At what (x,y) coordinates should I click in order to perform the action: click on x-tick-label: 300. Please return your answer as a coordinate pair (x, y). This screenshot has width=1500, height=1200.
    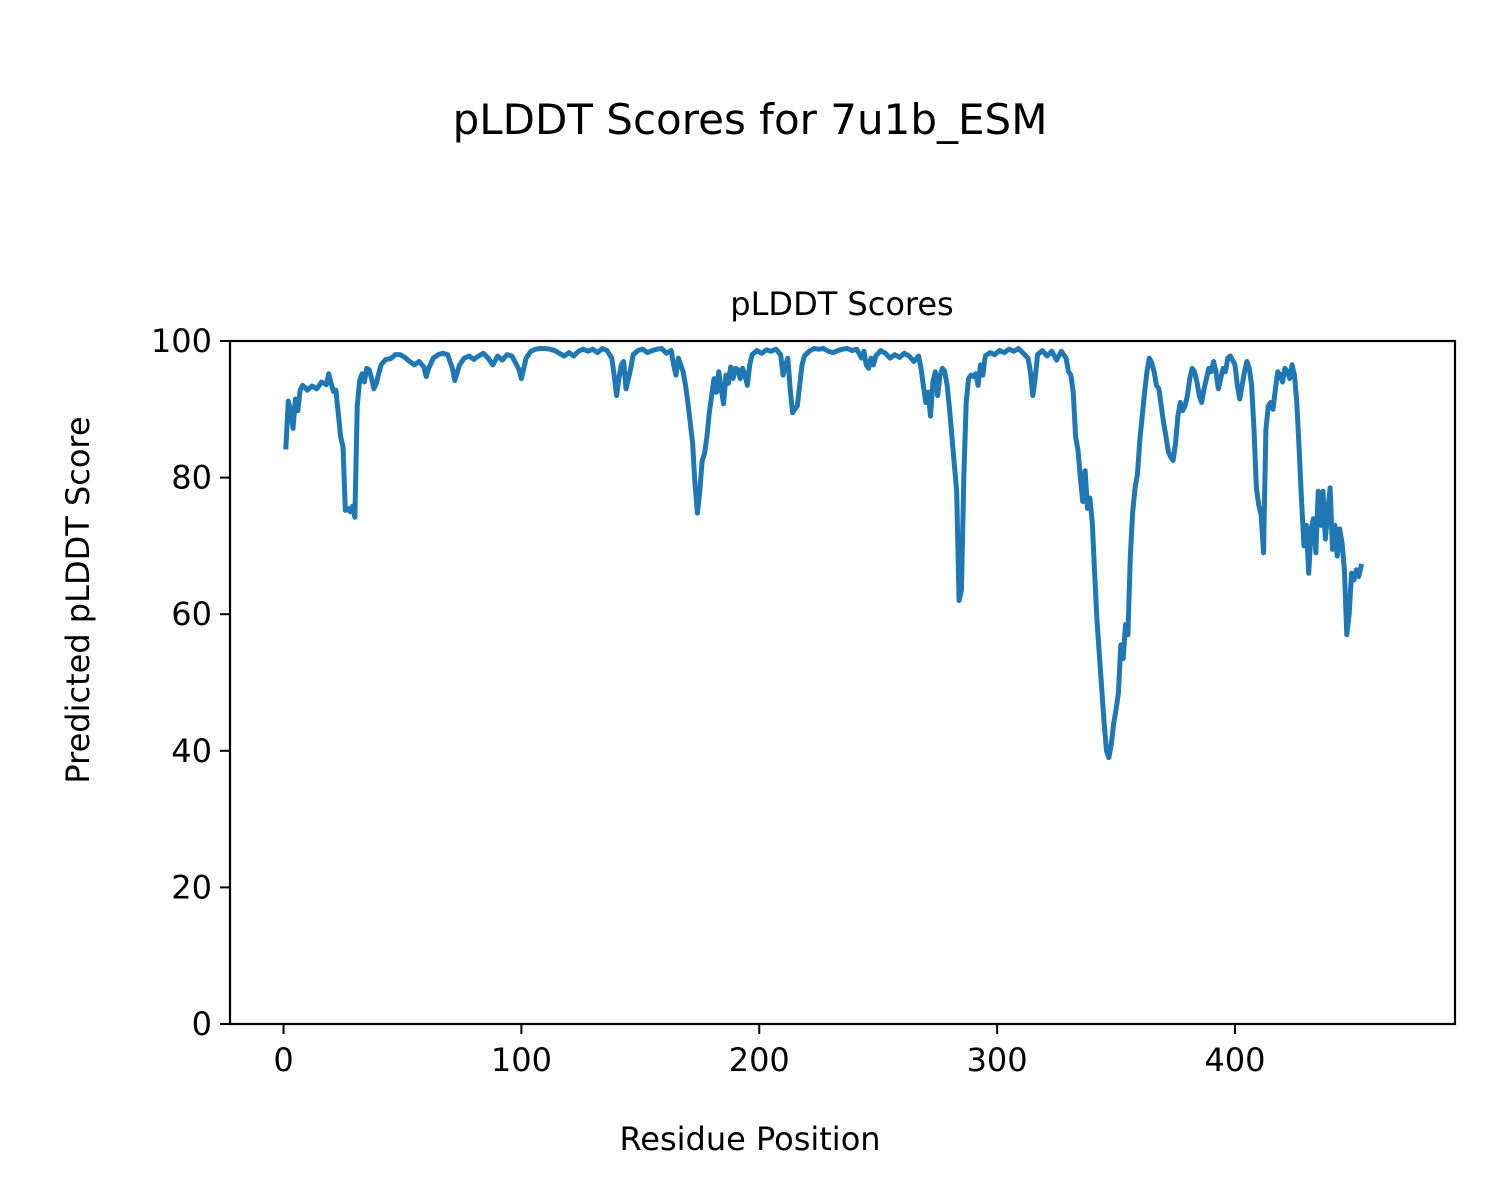
    Looking at the image, I should click on (997, 1060).